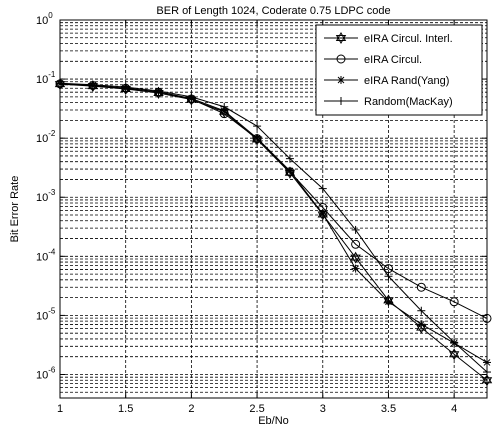 The width and height of the screenshot is (495, 424). I want to click on x-tick-label: 1.5, so click(125, 409).